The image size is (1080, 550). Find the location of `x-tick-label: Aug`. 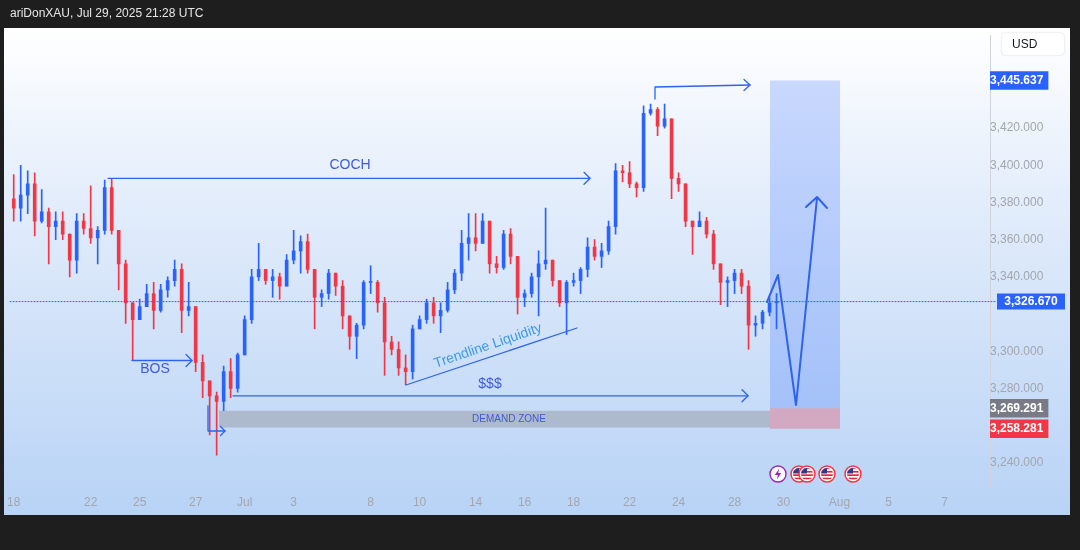

x-tick-label: Aug is located at coordinates (839, 501).